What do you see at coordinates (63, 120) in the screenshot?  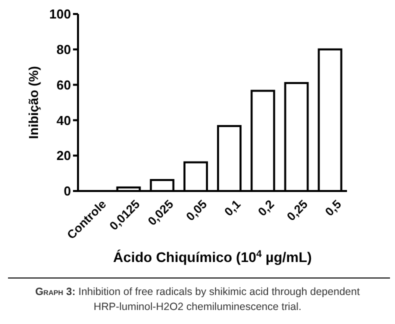 I see `y-tick-label: 40` at bounding box center [63, 120].